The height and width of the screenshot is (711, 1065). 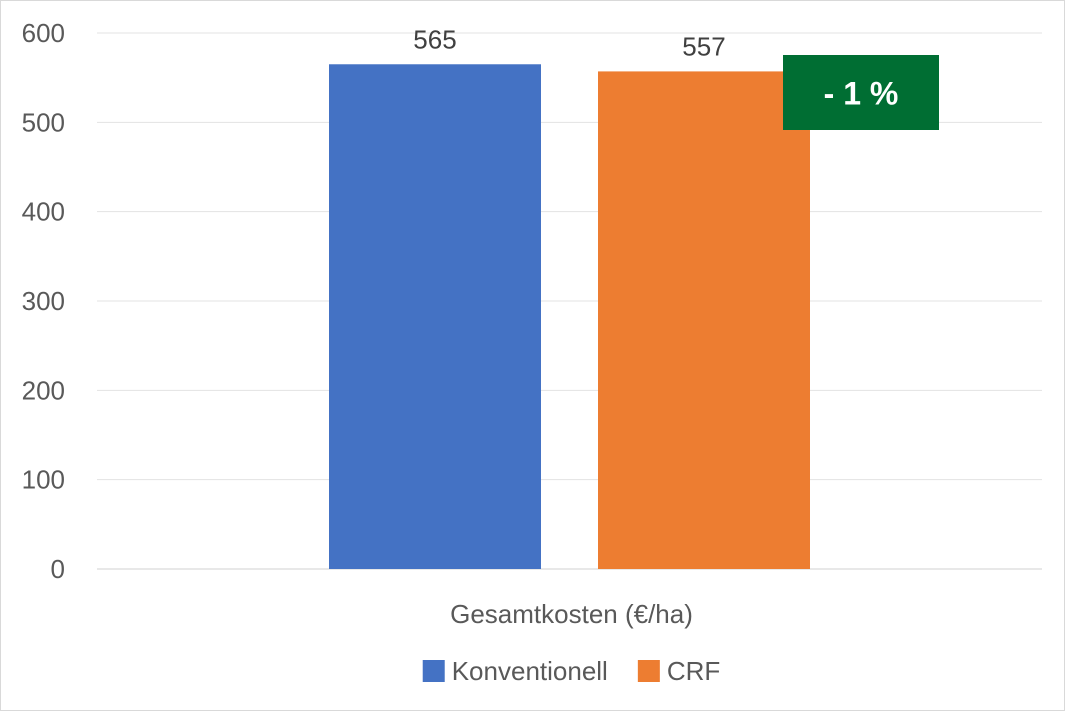 What do you see at coordinates (43, 33) in the screenshot?
I see `y-tick-label-600: 600` at bounding box center [43, 33].